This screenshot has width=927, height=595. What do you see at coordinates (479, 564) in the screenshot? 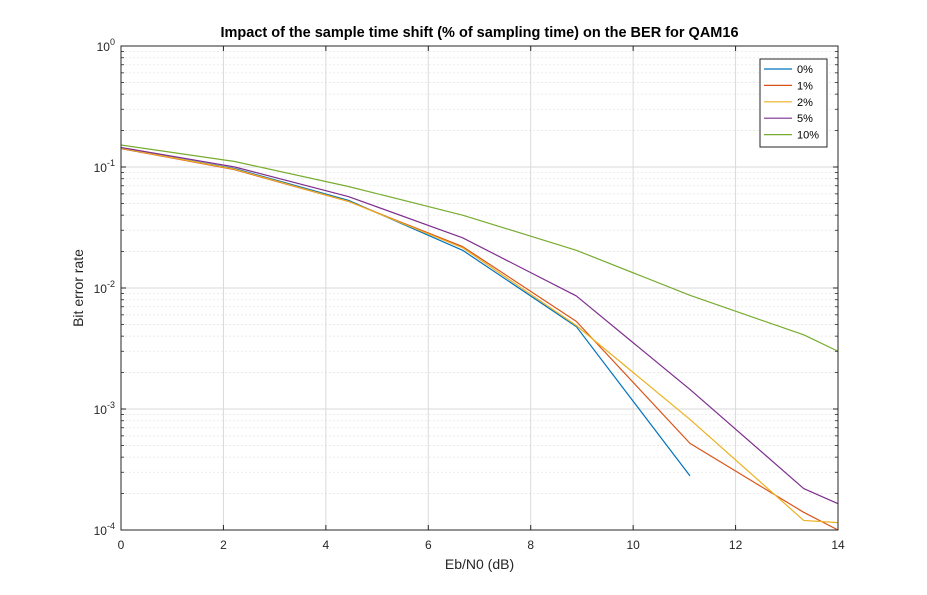
I see `x-axis-label: Eb/N0 (dB)` at bounding box center [479, 564].